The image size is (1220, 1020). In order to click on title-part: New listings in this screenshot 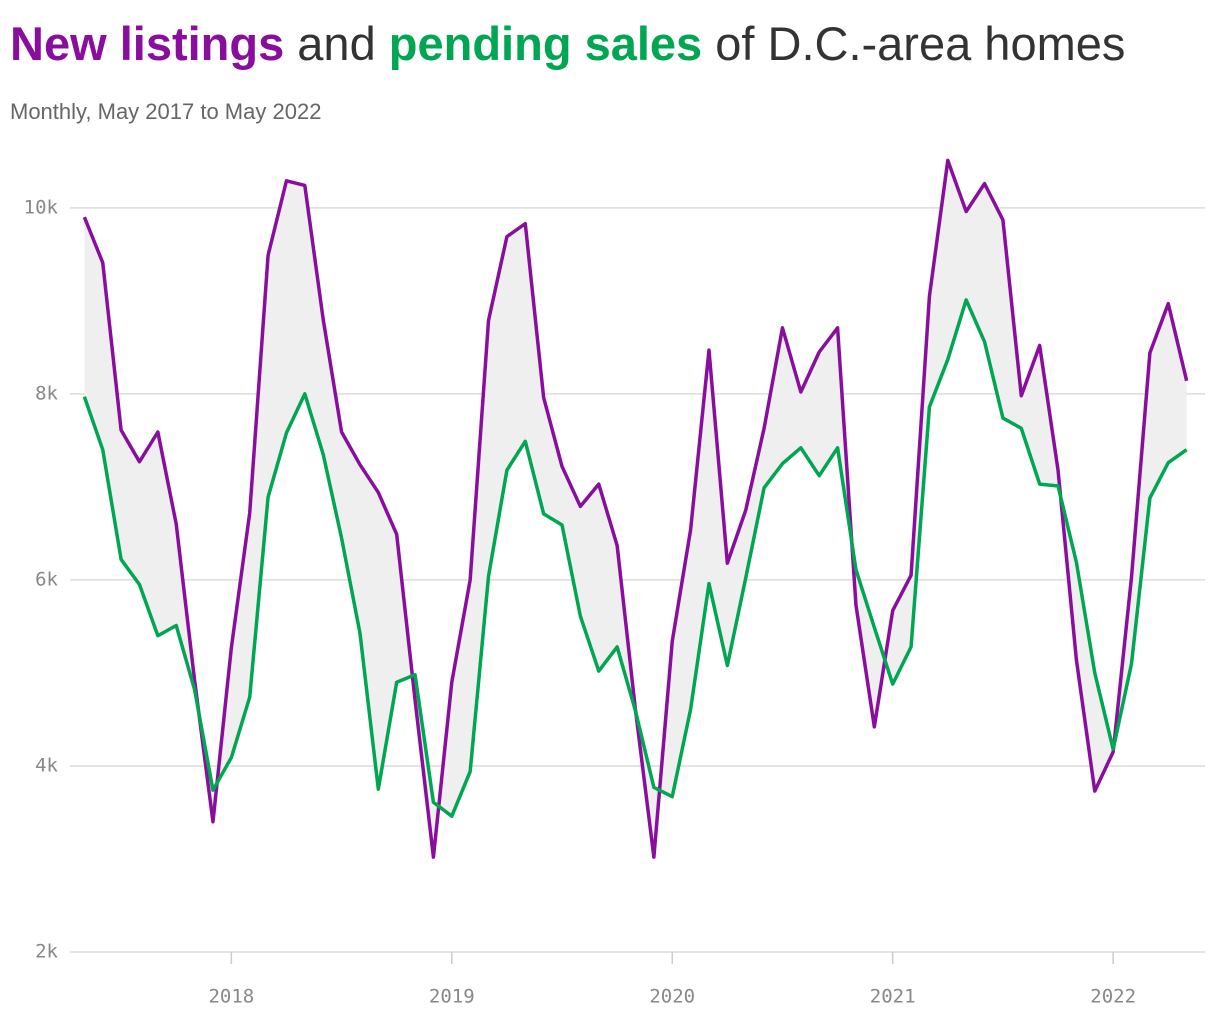, I will do `click(147, 43)`.